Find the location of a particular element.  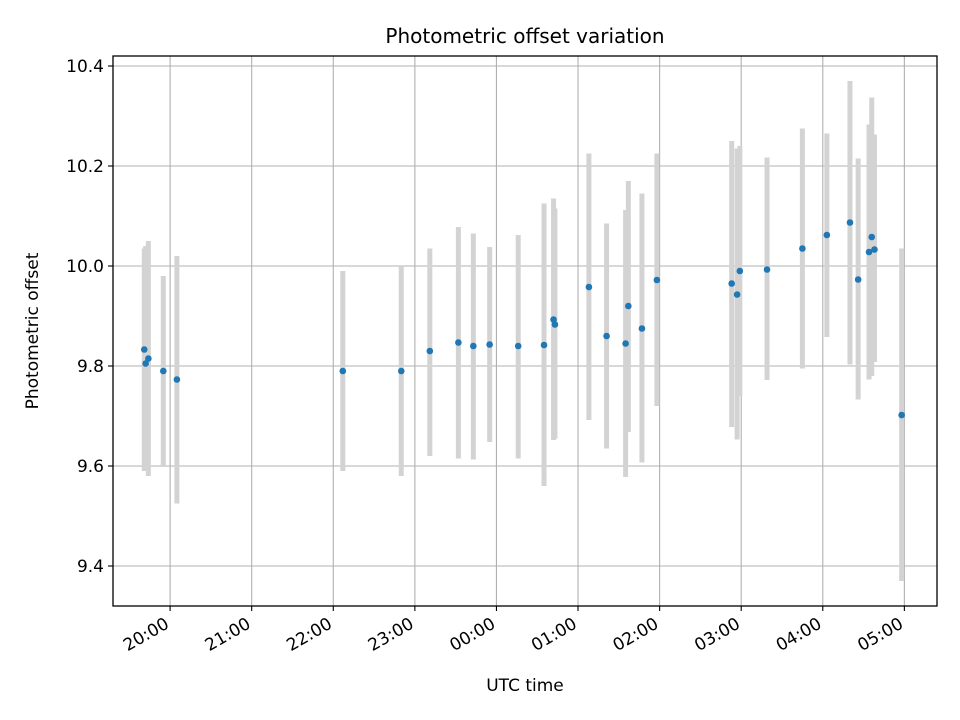

y-tick-label: 9.8 is located at coordinates (90, 367).